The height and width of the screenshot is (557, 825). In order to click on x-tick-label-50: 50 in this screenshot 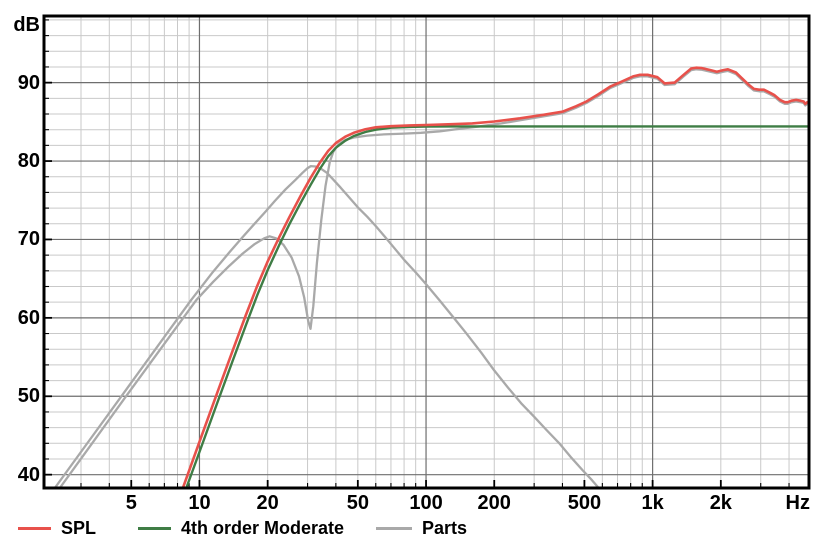, I will do `click(357, 503)`.